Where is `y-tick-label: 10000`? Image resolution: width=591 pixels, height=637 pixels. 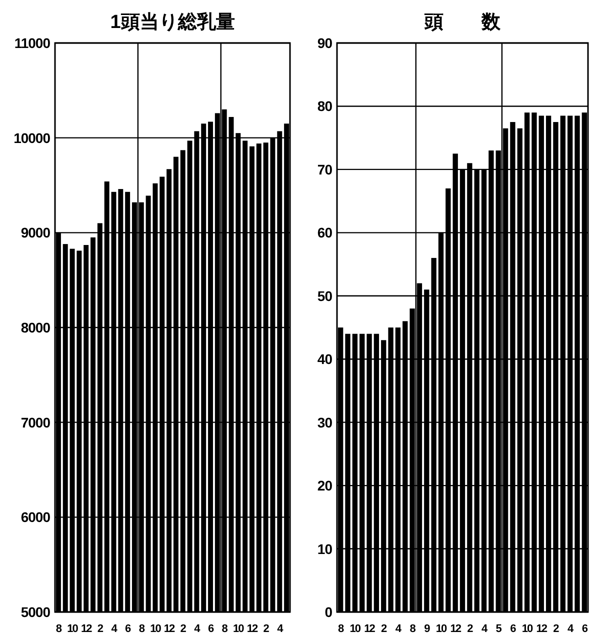
y-tick-label: 10000 is located at coordinates (32, 138).